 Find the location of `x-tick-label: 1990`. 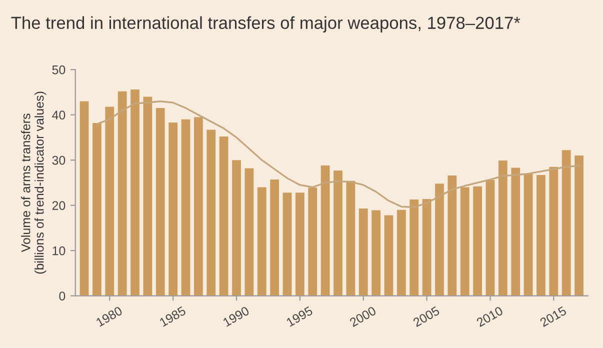

x-tick-label: 1990 is located at coordinates (236, 316).